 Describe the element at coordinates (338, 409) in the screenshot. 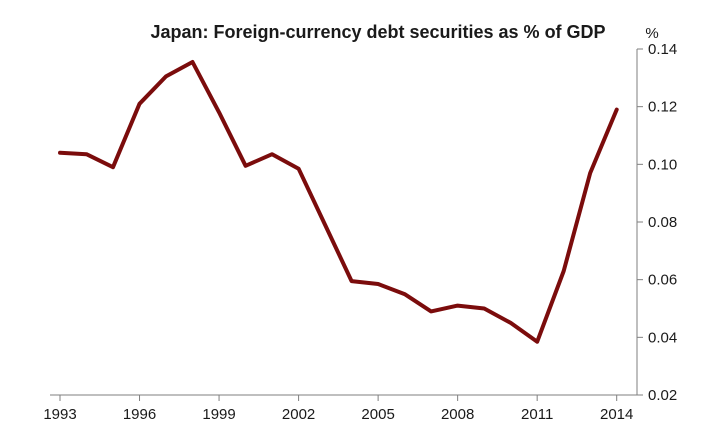

I see `x-axis-ticks: 1993 1996 1999 2002 2005 2008 2011 2014` at that location.